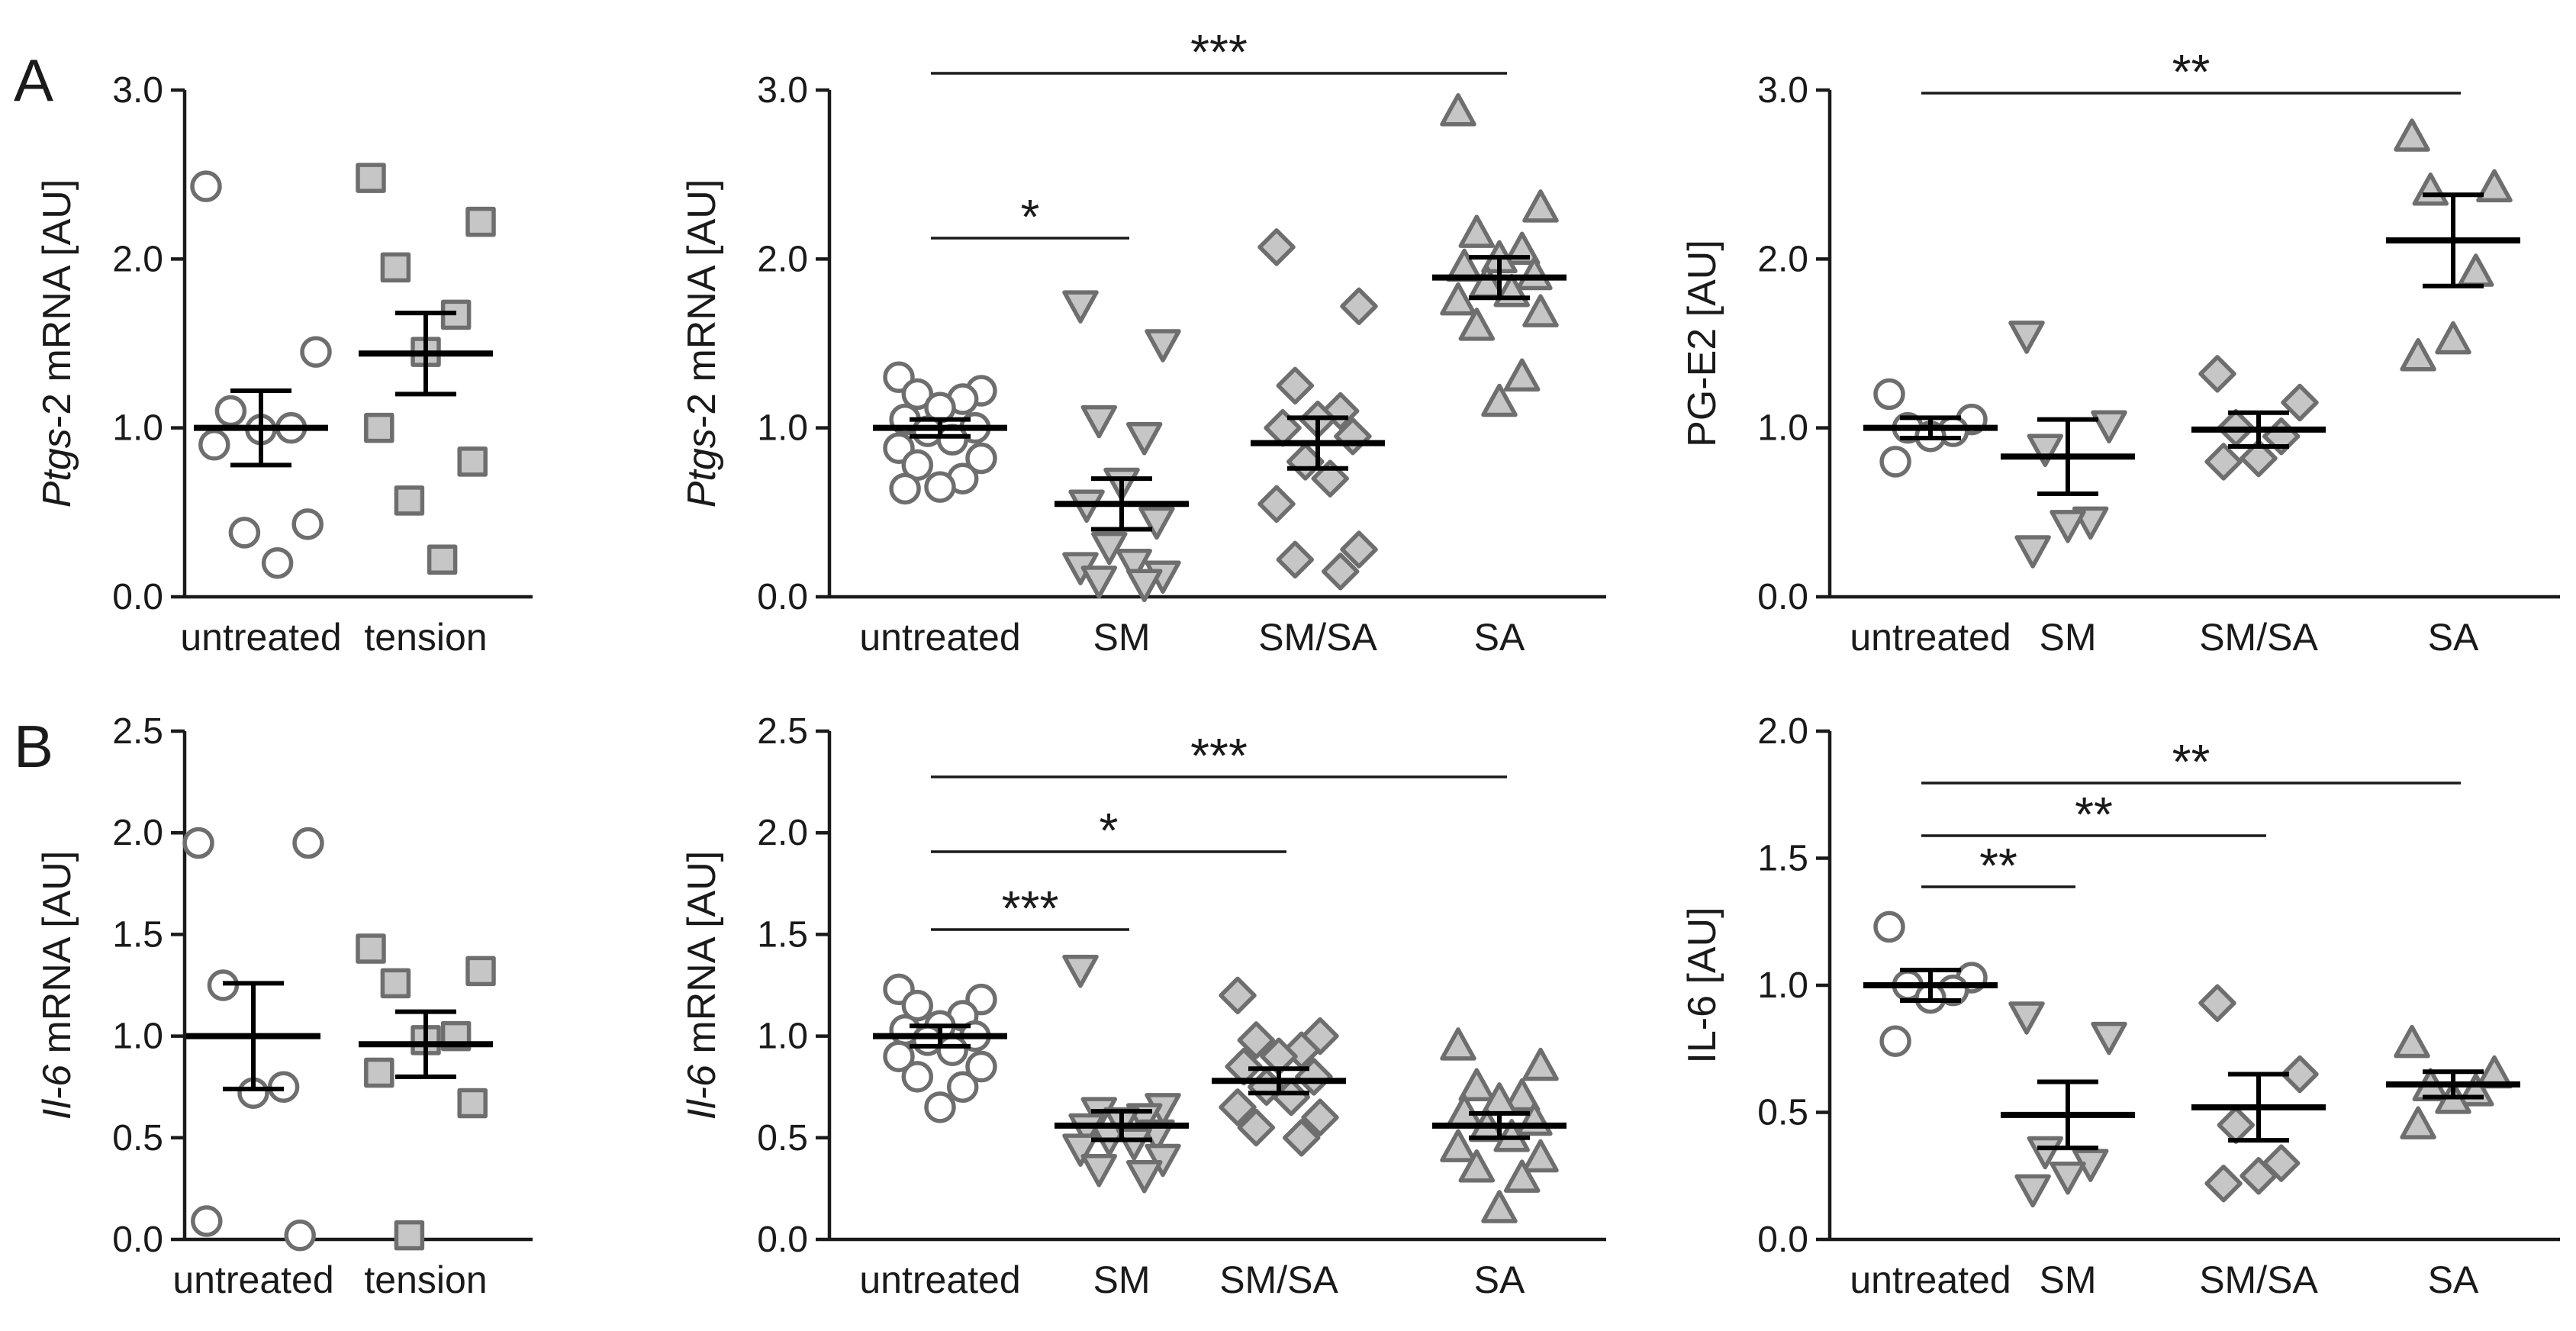  I want to click on group-sa, so click(2453, 245).